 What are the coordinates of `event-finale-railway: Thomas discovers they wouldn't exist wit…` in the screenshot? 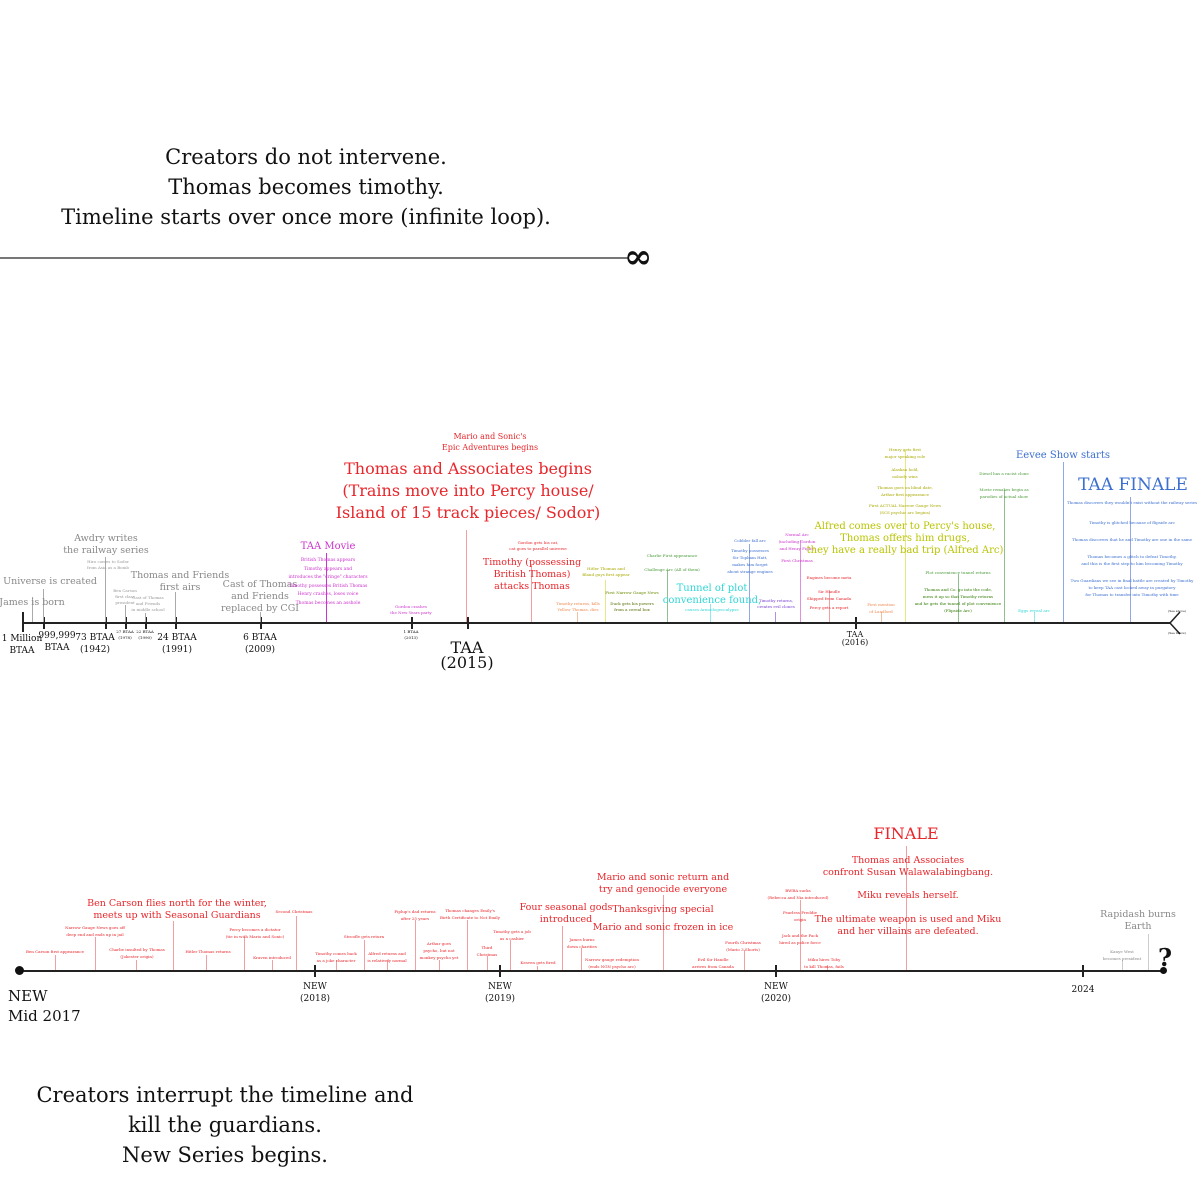 It's located at (1132, 502).